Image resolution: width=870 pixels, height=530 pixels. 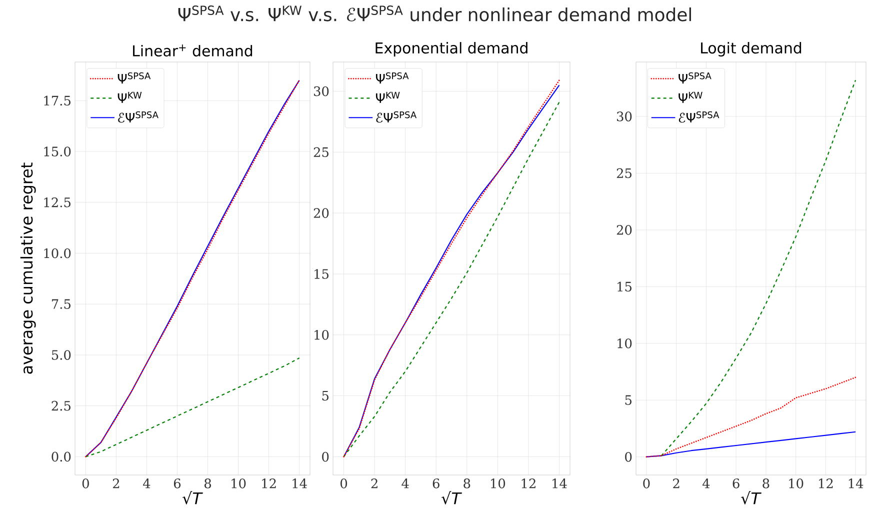 What do you see at coordinates (61, 457) in the screenshot?
I see `y-tick-label: 0.0` at bounding box center [61, 457].